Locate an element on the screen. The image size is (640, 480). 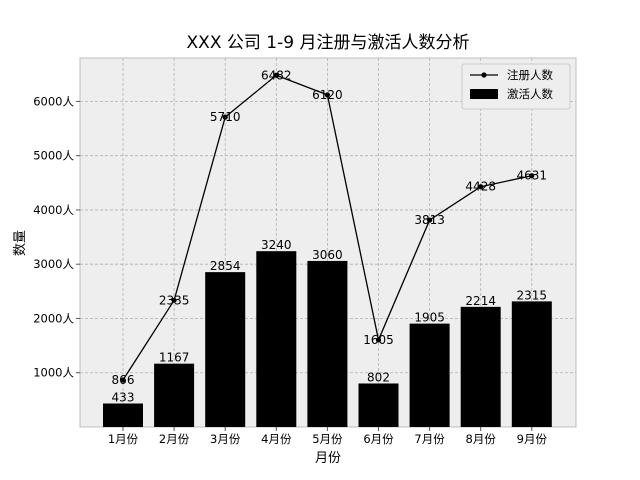
line-value-label: 6120 is located at coordinates (327, 95).